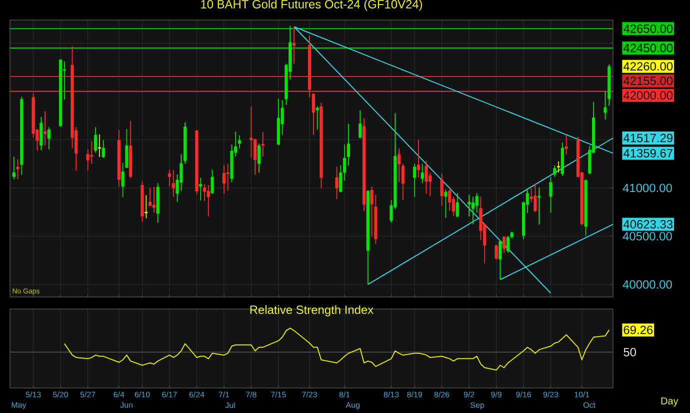  Describe the element at coordinates (648, 95) in the screenshot. I see `ref-line-label: 42000.00` at that location.